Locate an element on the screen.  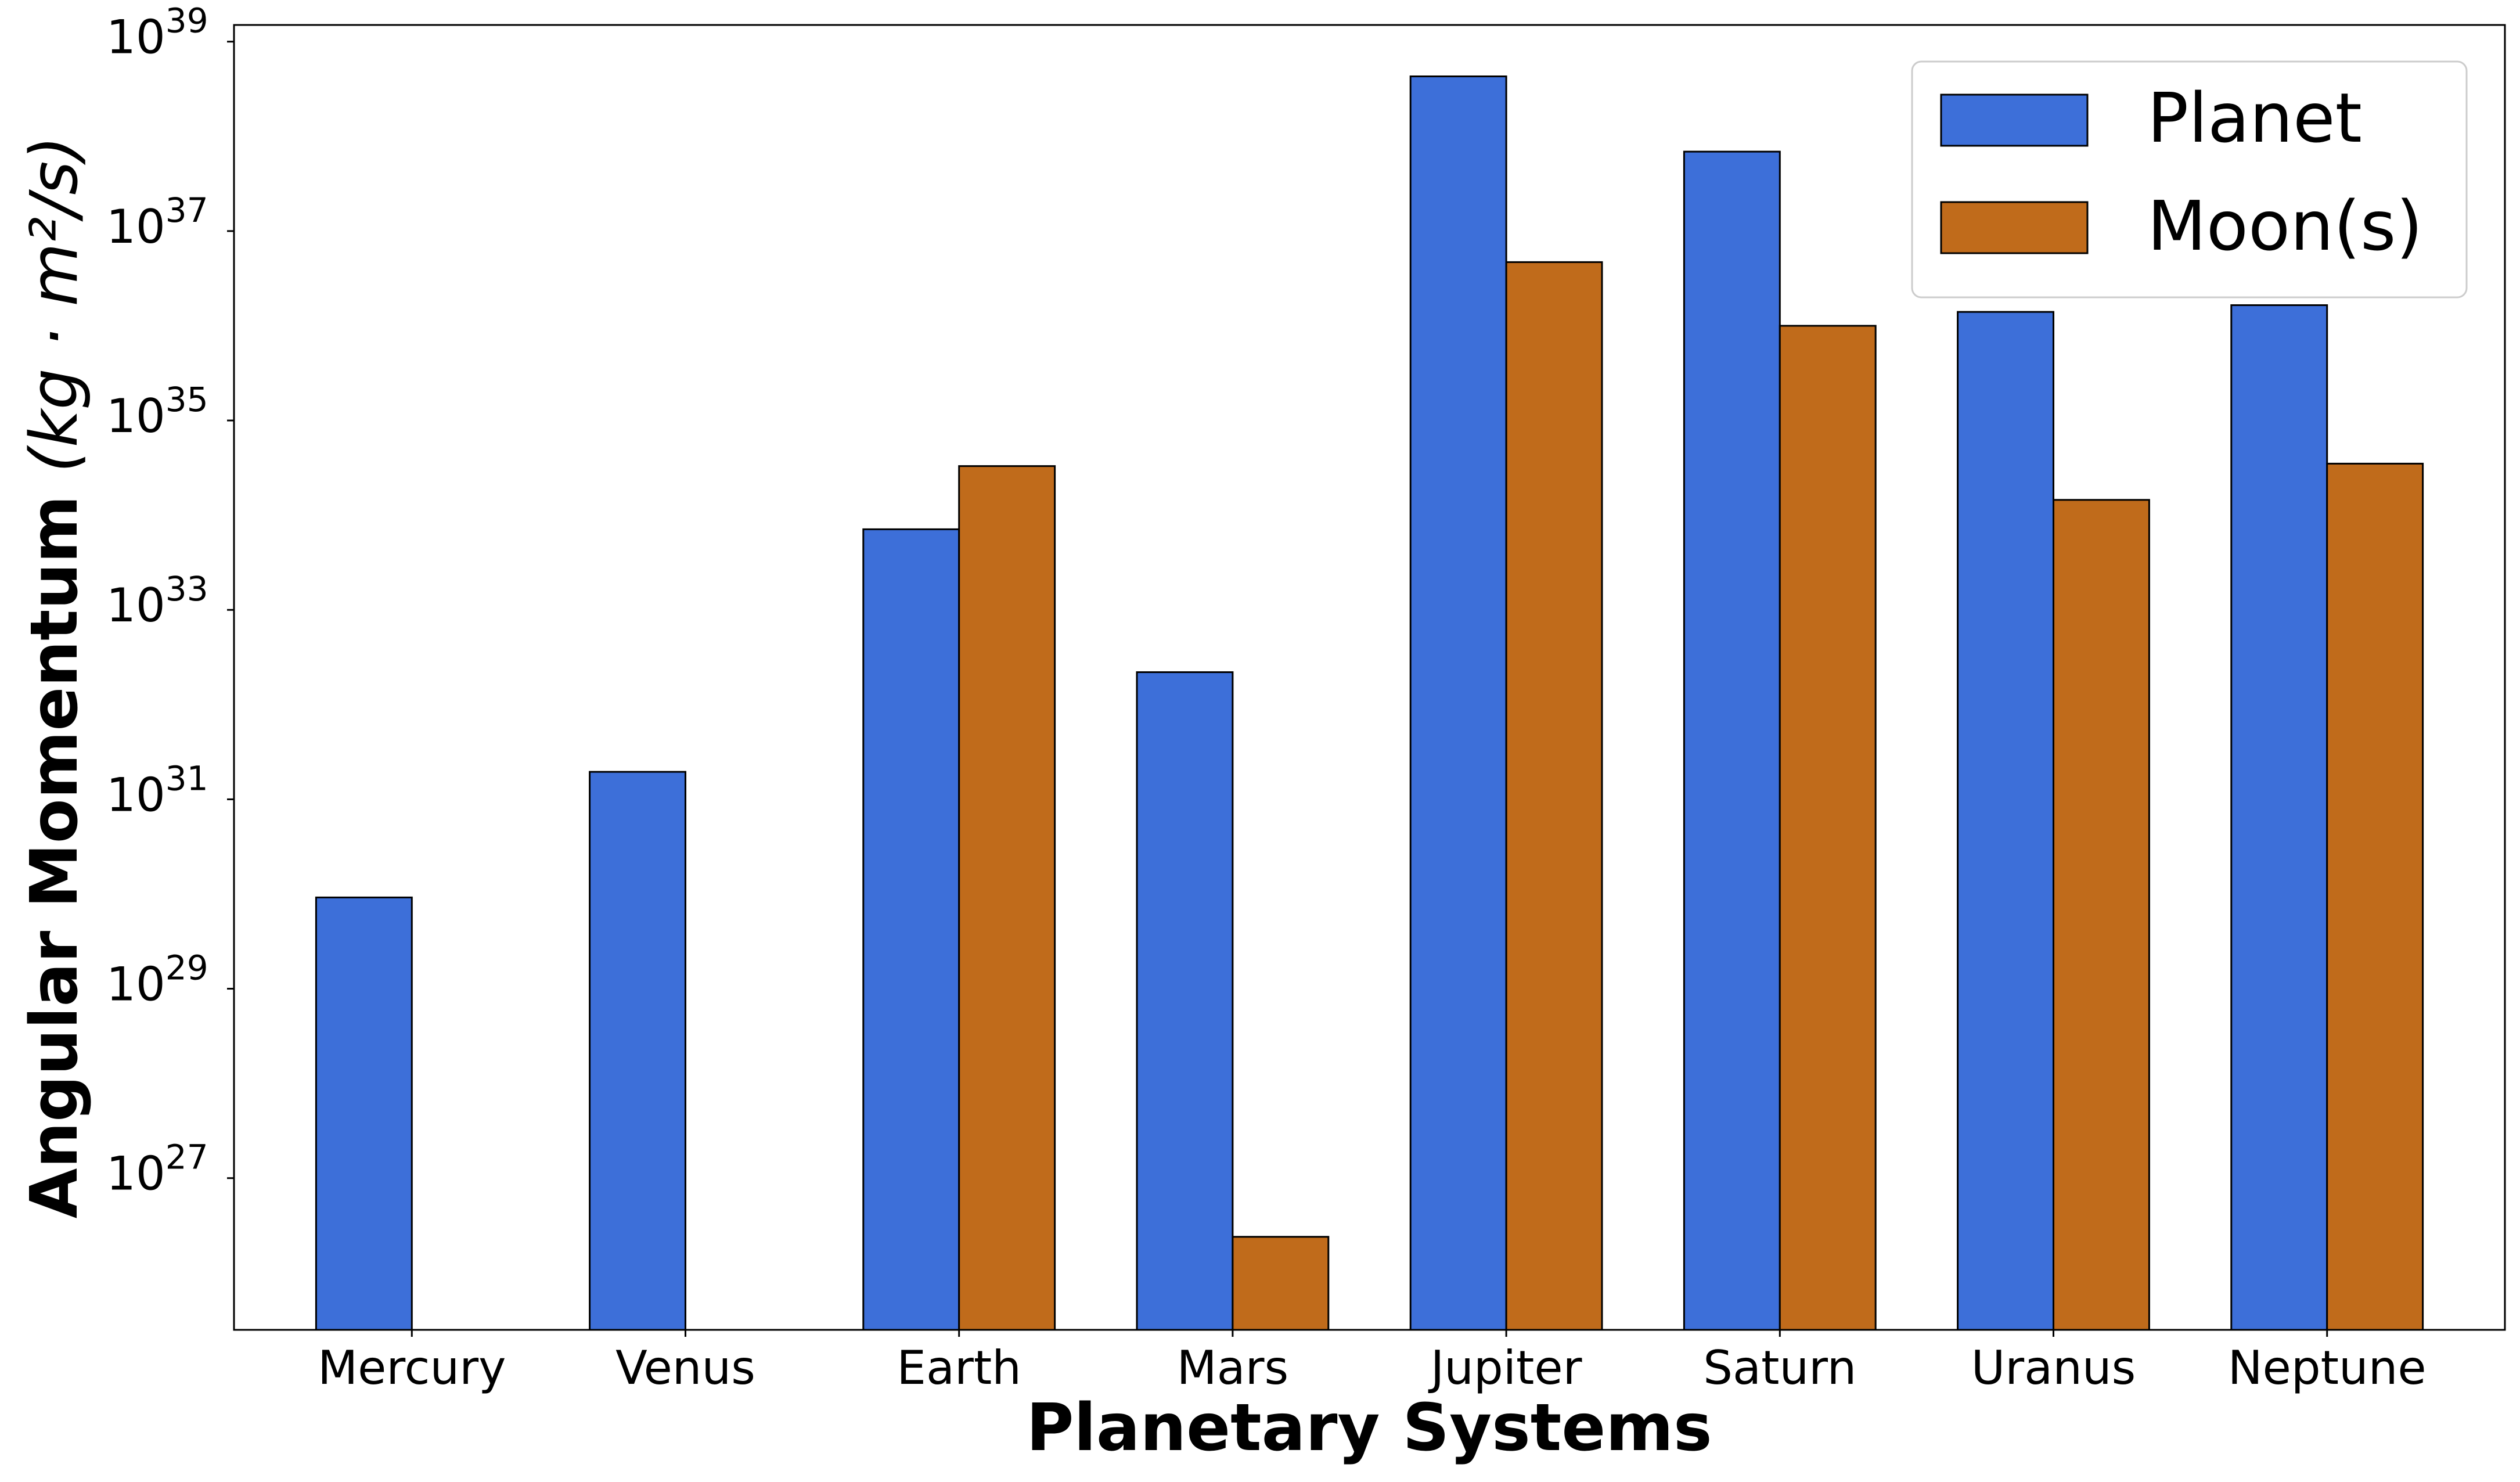
y-axis-ticks: 1027 1029 1031 1033 1035 1037 1039 is located at coordinates (170, 601).